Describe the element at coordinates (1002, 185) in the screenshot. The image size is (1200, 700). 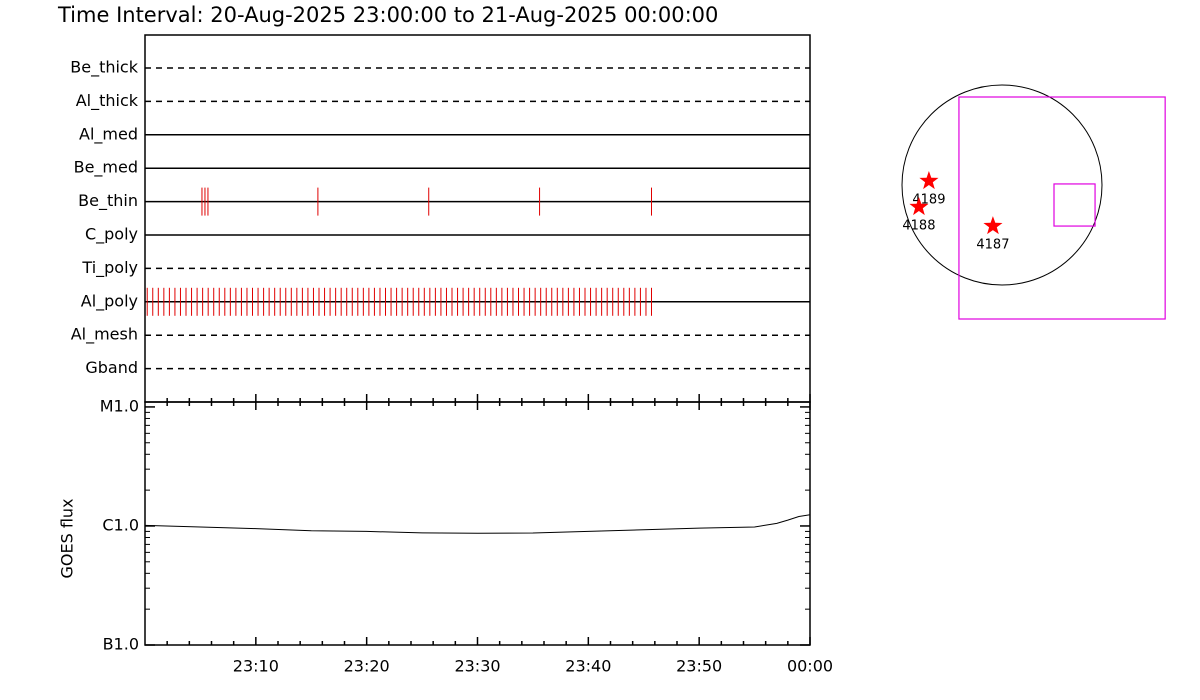
I see `solar-disk` at that location.